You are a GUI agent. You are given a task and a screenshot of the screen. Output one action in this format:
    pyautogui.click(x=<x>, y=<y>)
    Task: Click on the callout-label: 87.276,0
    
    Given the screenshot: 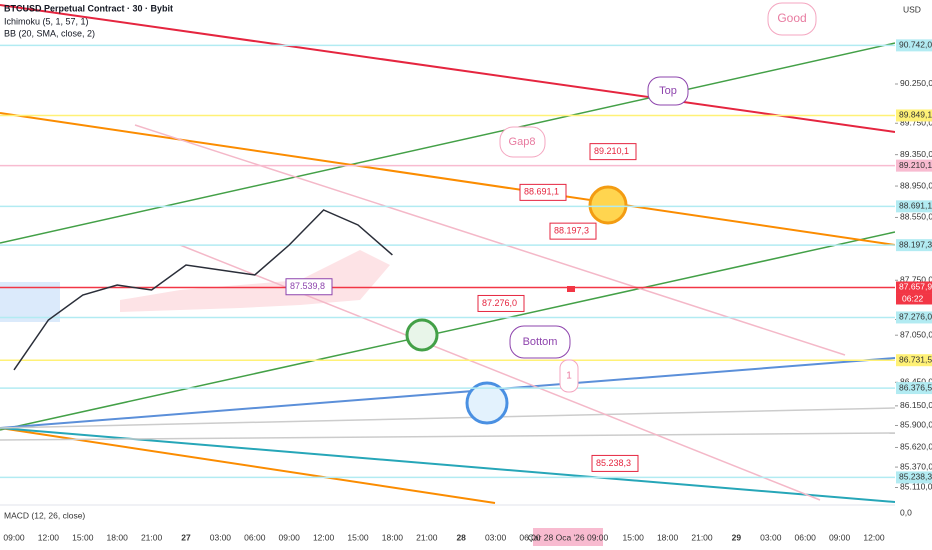 What is the action you would take?
    pyautogui.click(x=499, y=303)
    